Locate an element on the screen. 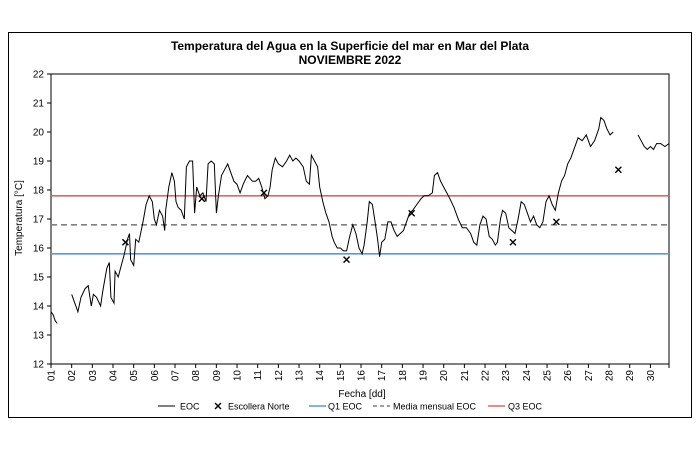 This screenshot has height=450, width=700. legend-item-media-mensual-eoc: Media mensual EOC is located at coordinates (425, 407).